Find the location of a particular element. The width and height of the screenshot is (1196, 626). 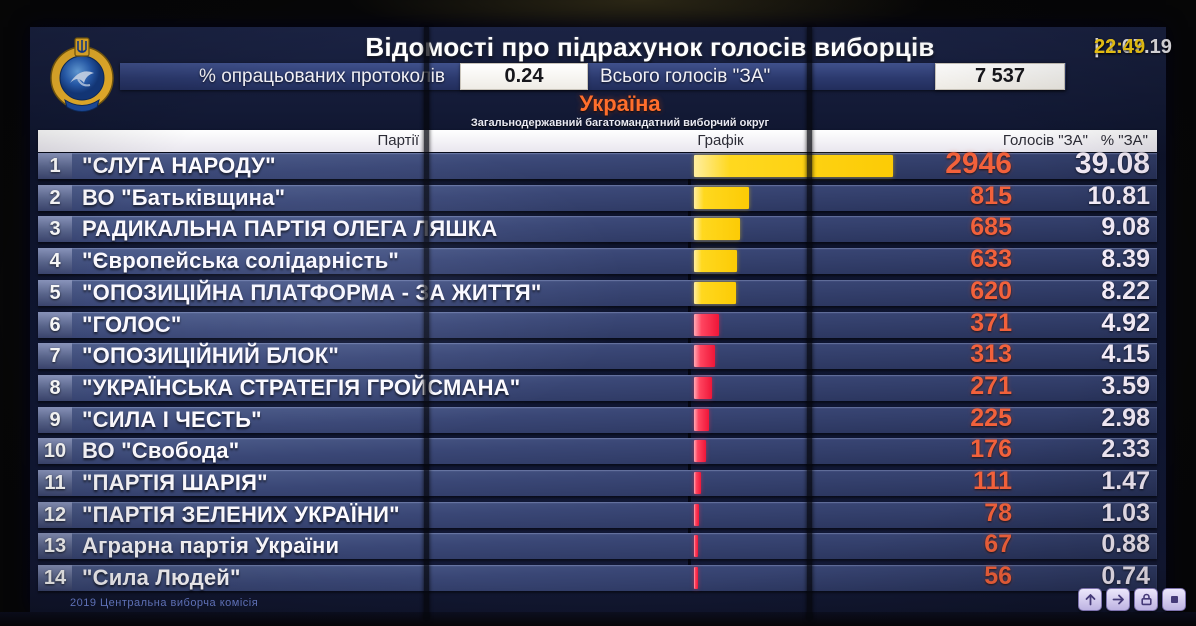

table-row: 1 "СЛУГА НАРОДУ" 2946 39.08 is located at coordinates (597, 163).